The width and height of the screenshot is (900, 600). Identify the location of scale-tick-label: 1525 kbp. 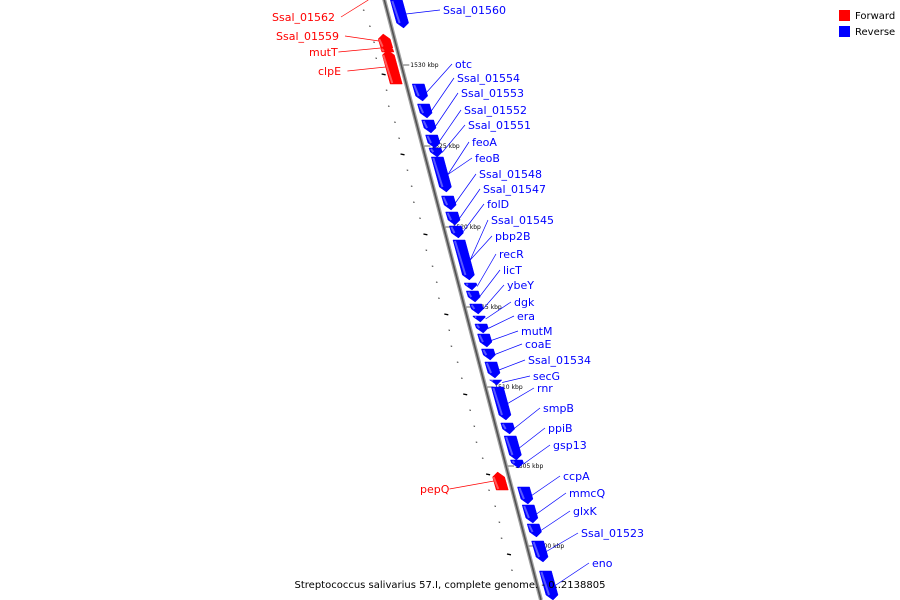
(445, 146).